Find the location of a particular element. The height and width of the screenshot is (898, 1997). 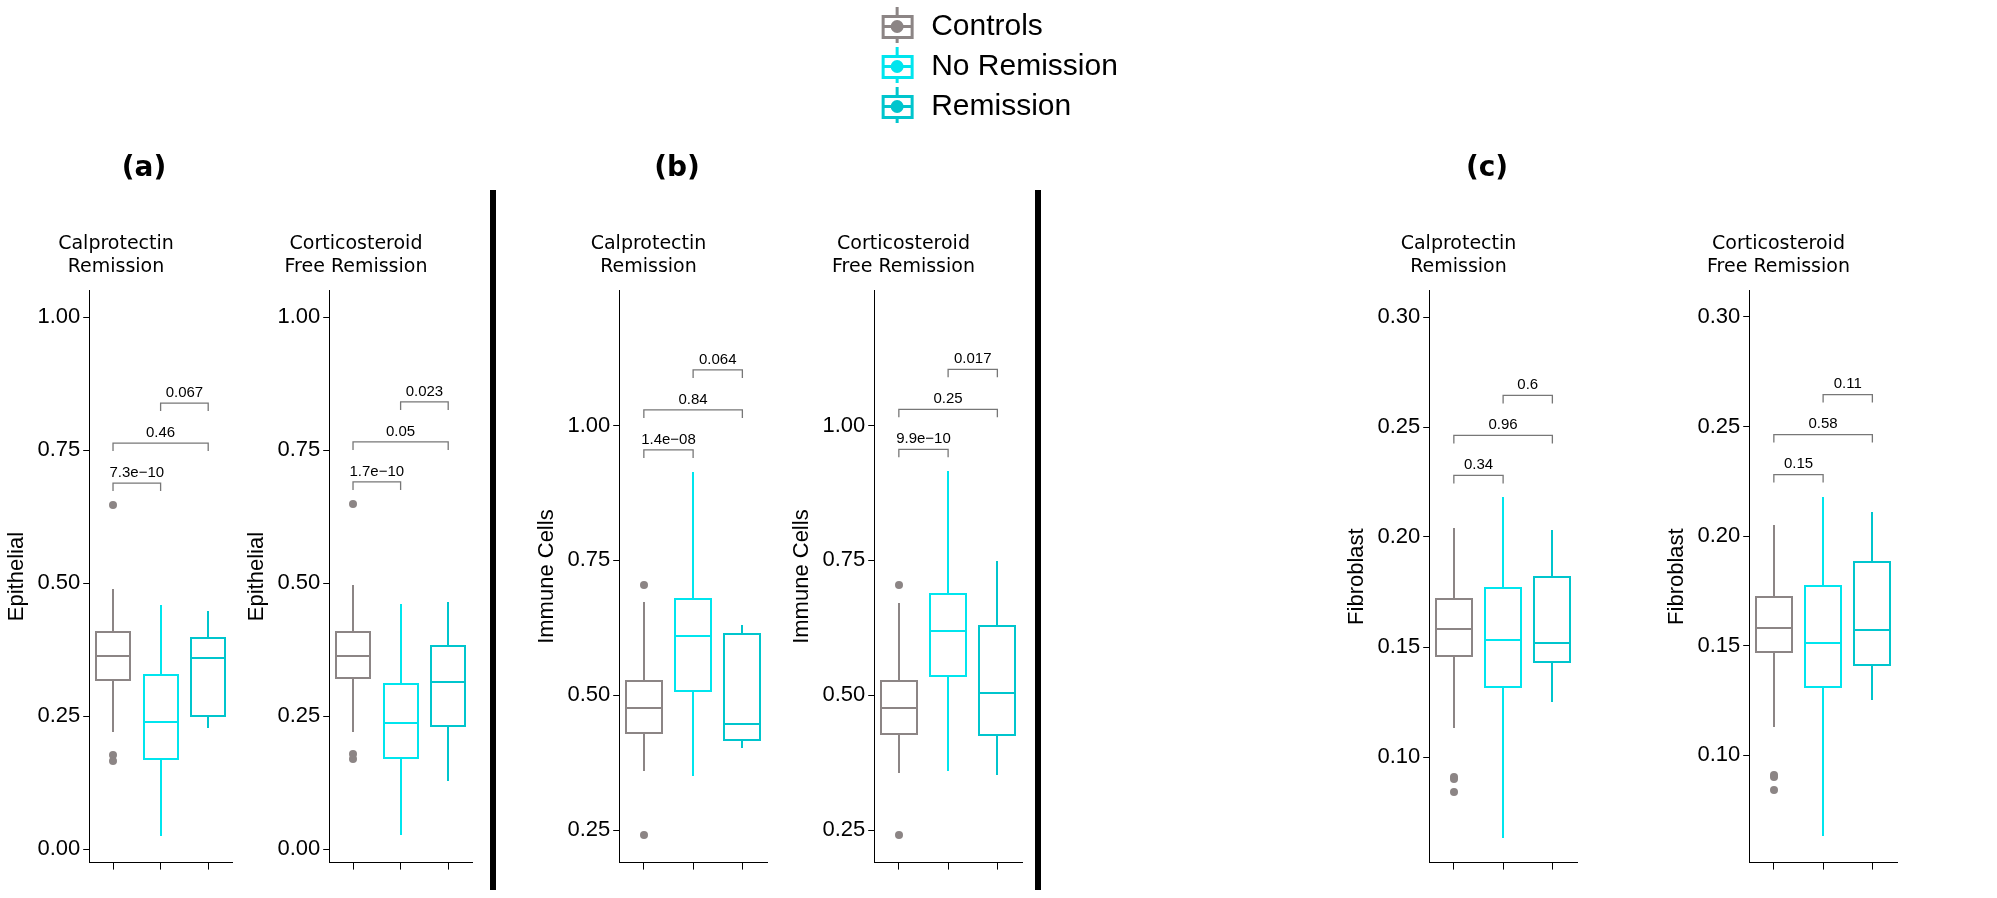

annotation: 0.017 is located at coordinates (972, 358).